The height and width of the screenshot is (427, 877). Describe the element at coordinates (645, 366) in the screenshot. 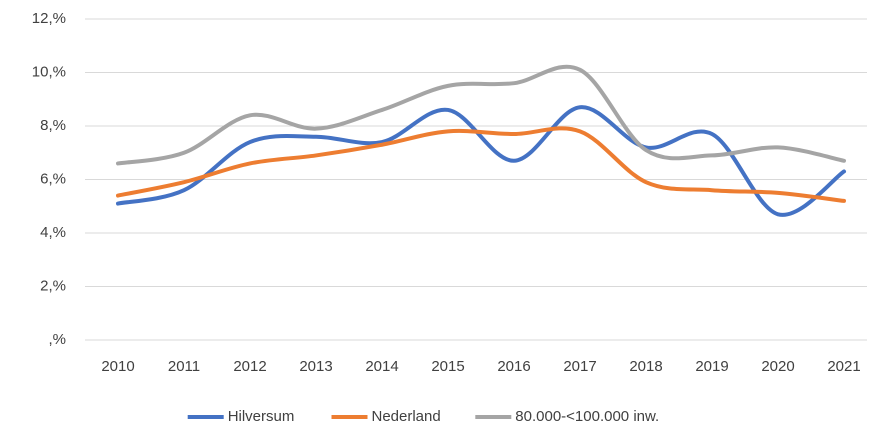

I see `x-tick-label: 2018` at that location.